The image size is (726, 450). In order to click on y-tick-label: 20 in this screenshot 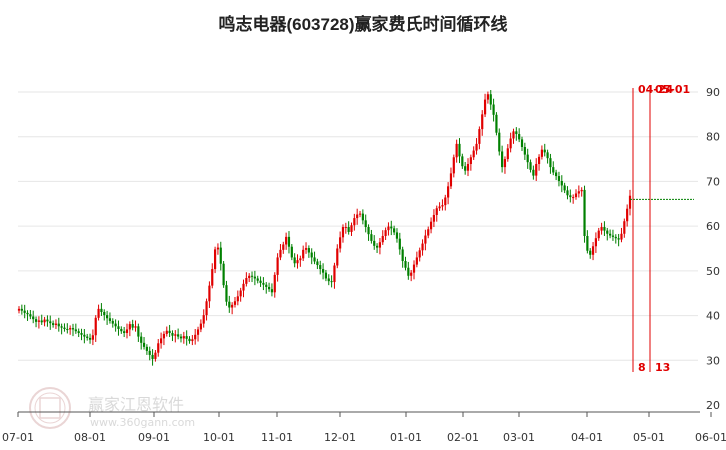, I will do `click(713, 405)`.